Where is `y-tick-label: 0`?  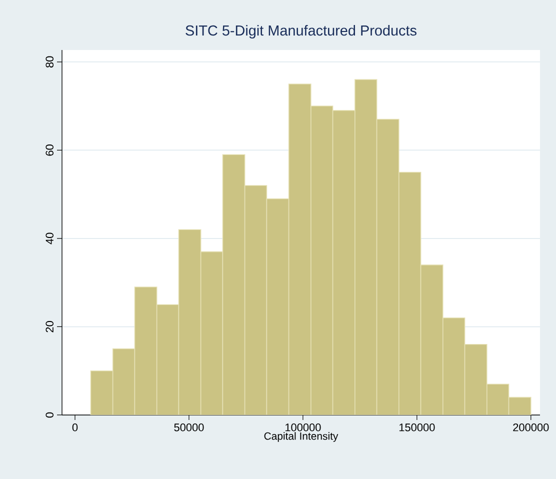
y-tick-label: 0 is located at coordinates (50, 415).